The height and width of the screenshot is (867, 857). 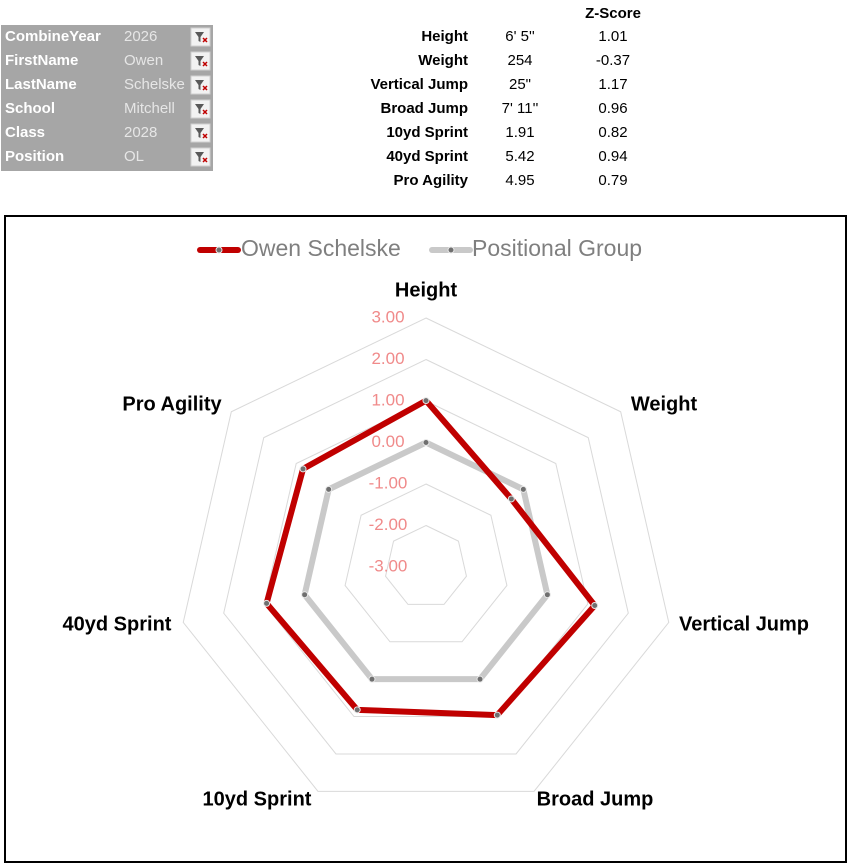 I want to click on table-header: Z-Score, so click(x=613, y=13).